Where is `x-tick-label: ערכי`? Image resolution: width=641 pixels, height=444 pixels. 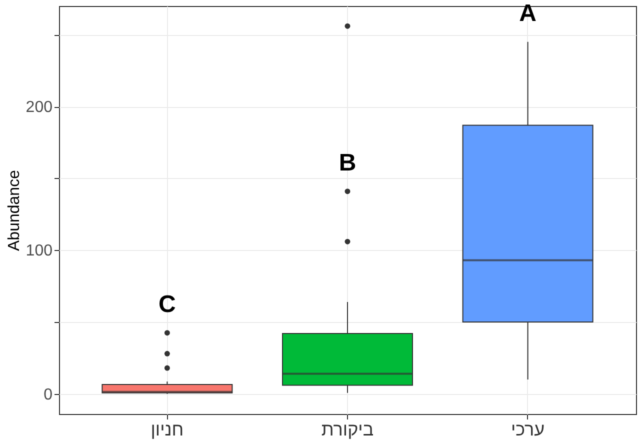 x-tick-label: ערכי is located at coordinates (527, 430).